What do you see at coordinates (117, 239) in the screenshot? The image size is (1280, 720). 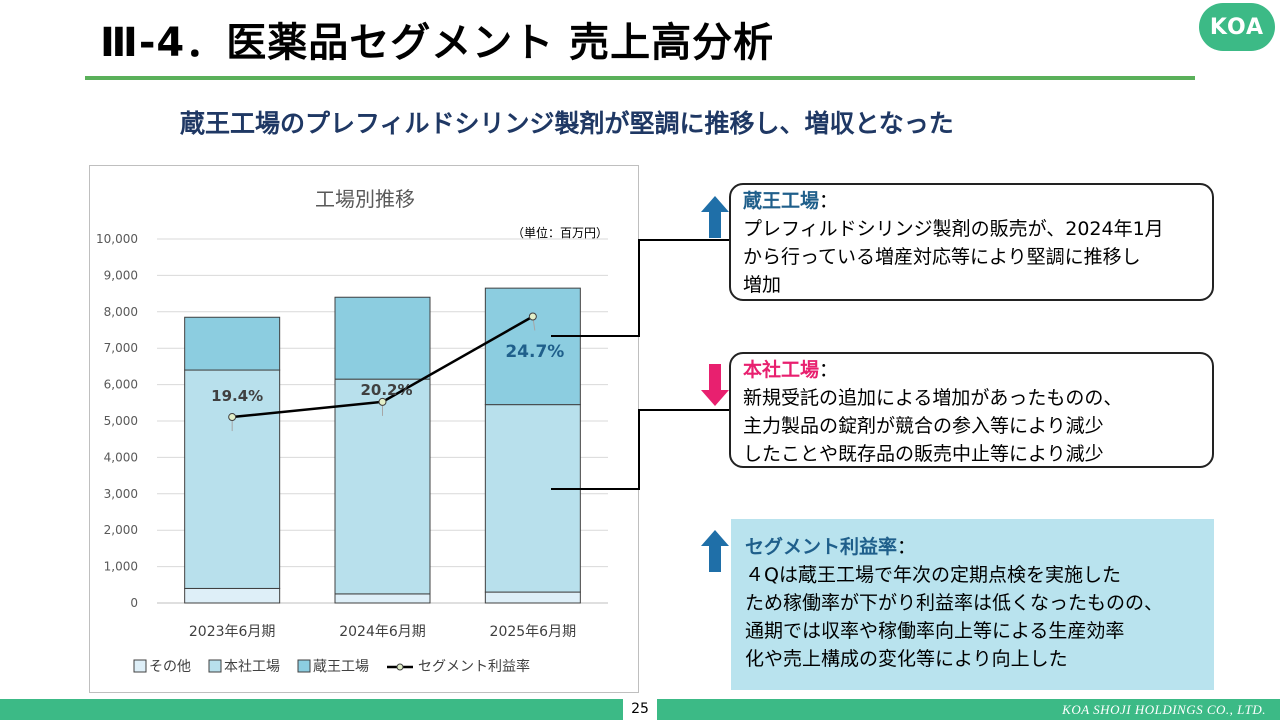 I see `y-tick-label: 10,000` at bounding box center [117, 239].